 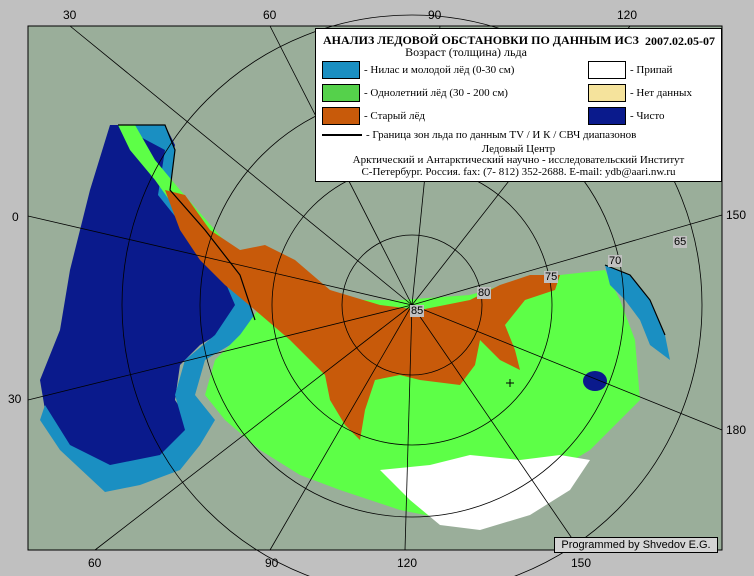 What do you see at coordinates (595, 381) in the screenshot?
I see `open-water-east` at bounding box center [595, 381].